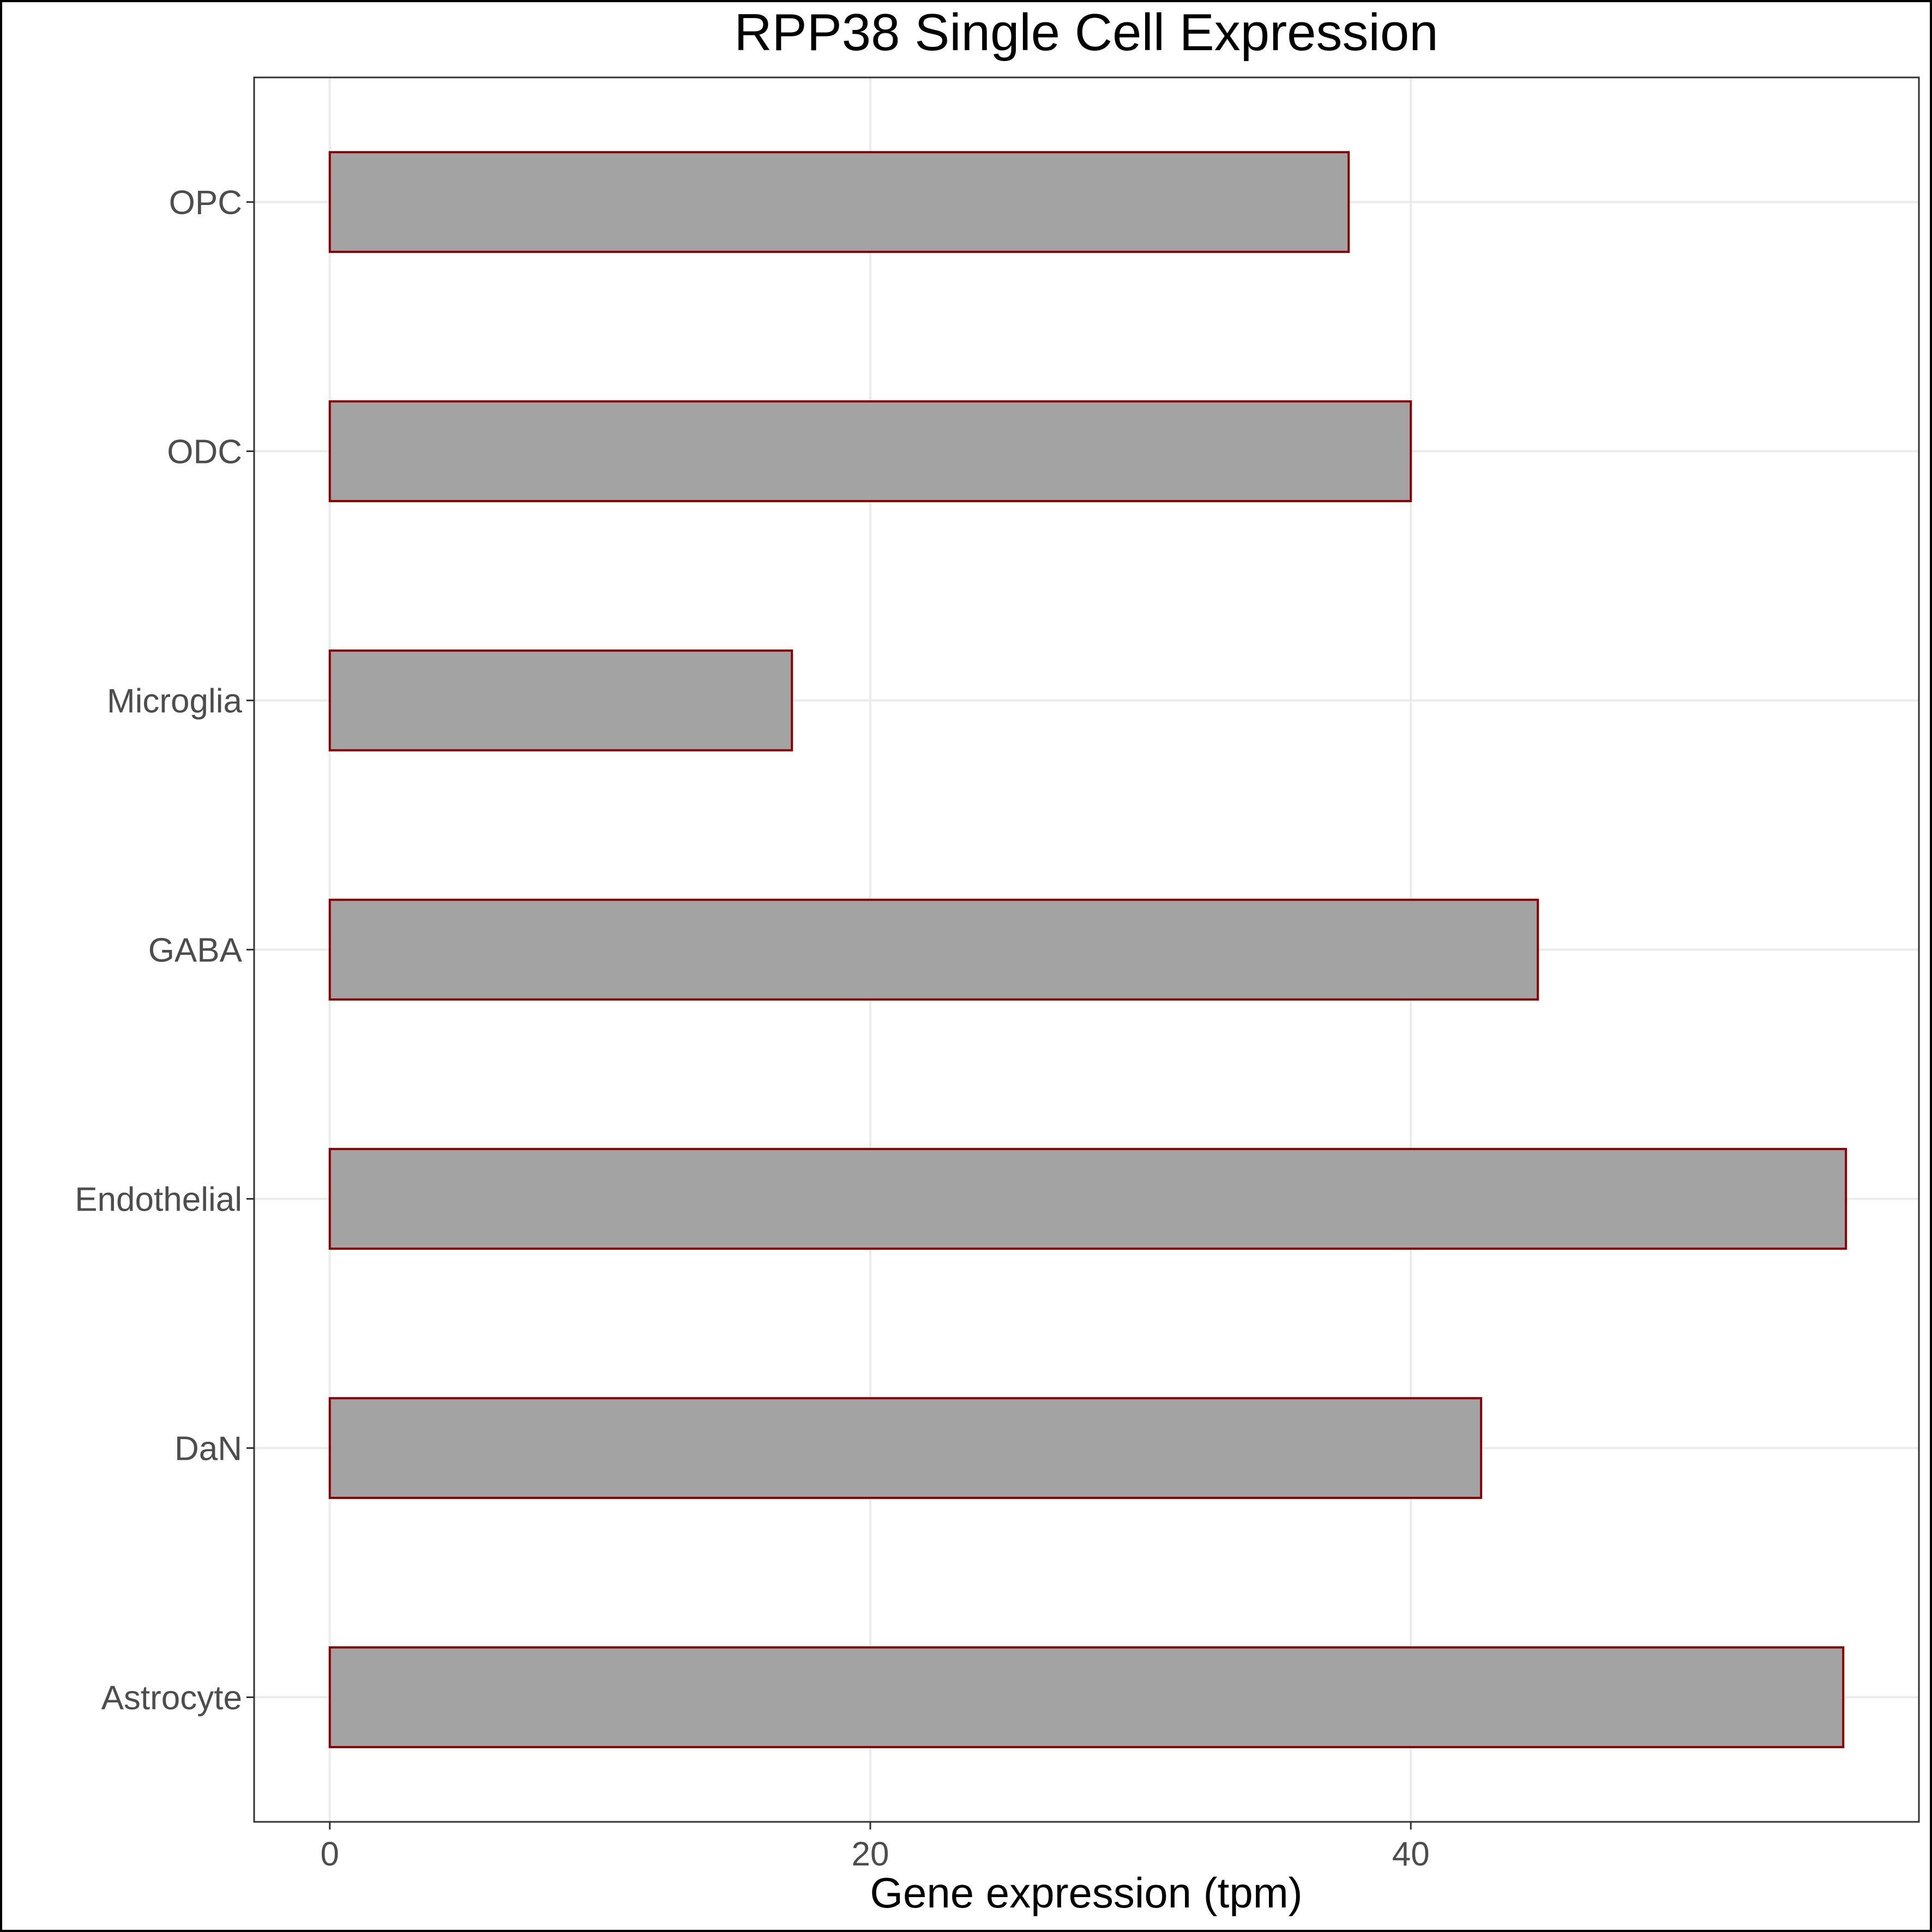 The image size is (1932, 1932). I want to click on bar-gaba, so click(933, 950).